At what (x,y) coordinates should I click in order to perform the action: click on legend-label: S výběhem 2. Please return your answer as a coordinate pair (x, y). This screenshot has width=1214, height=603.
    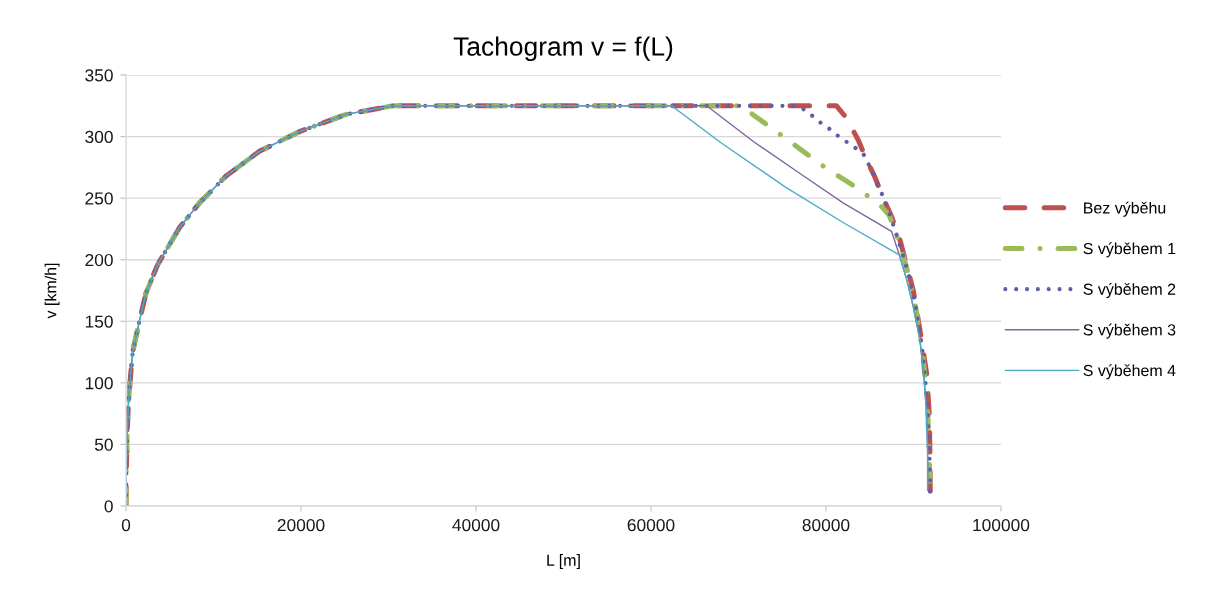
    Looking at the image, I should click on (1129, 290).